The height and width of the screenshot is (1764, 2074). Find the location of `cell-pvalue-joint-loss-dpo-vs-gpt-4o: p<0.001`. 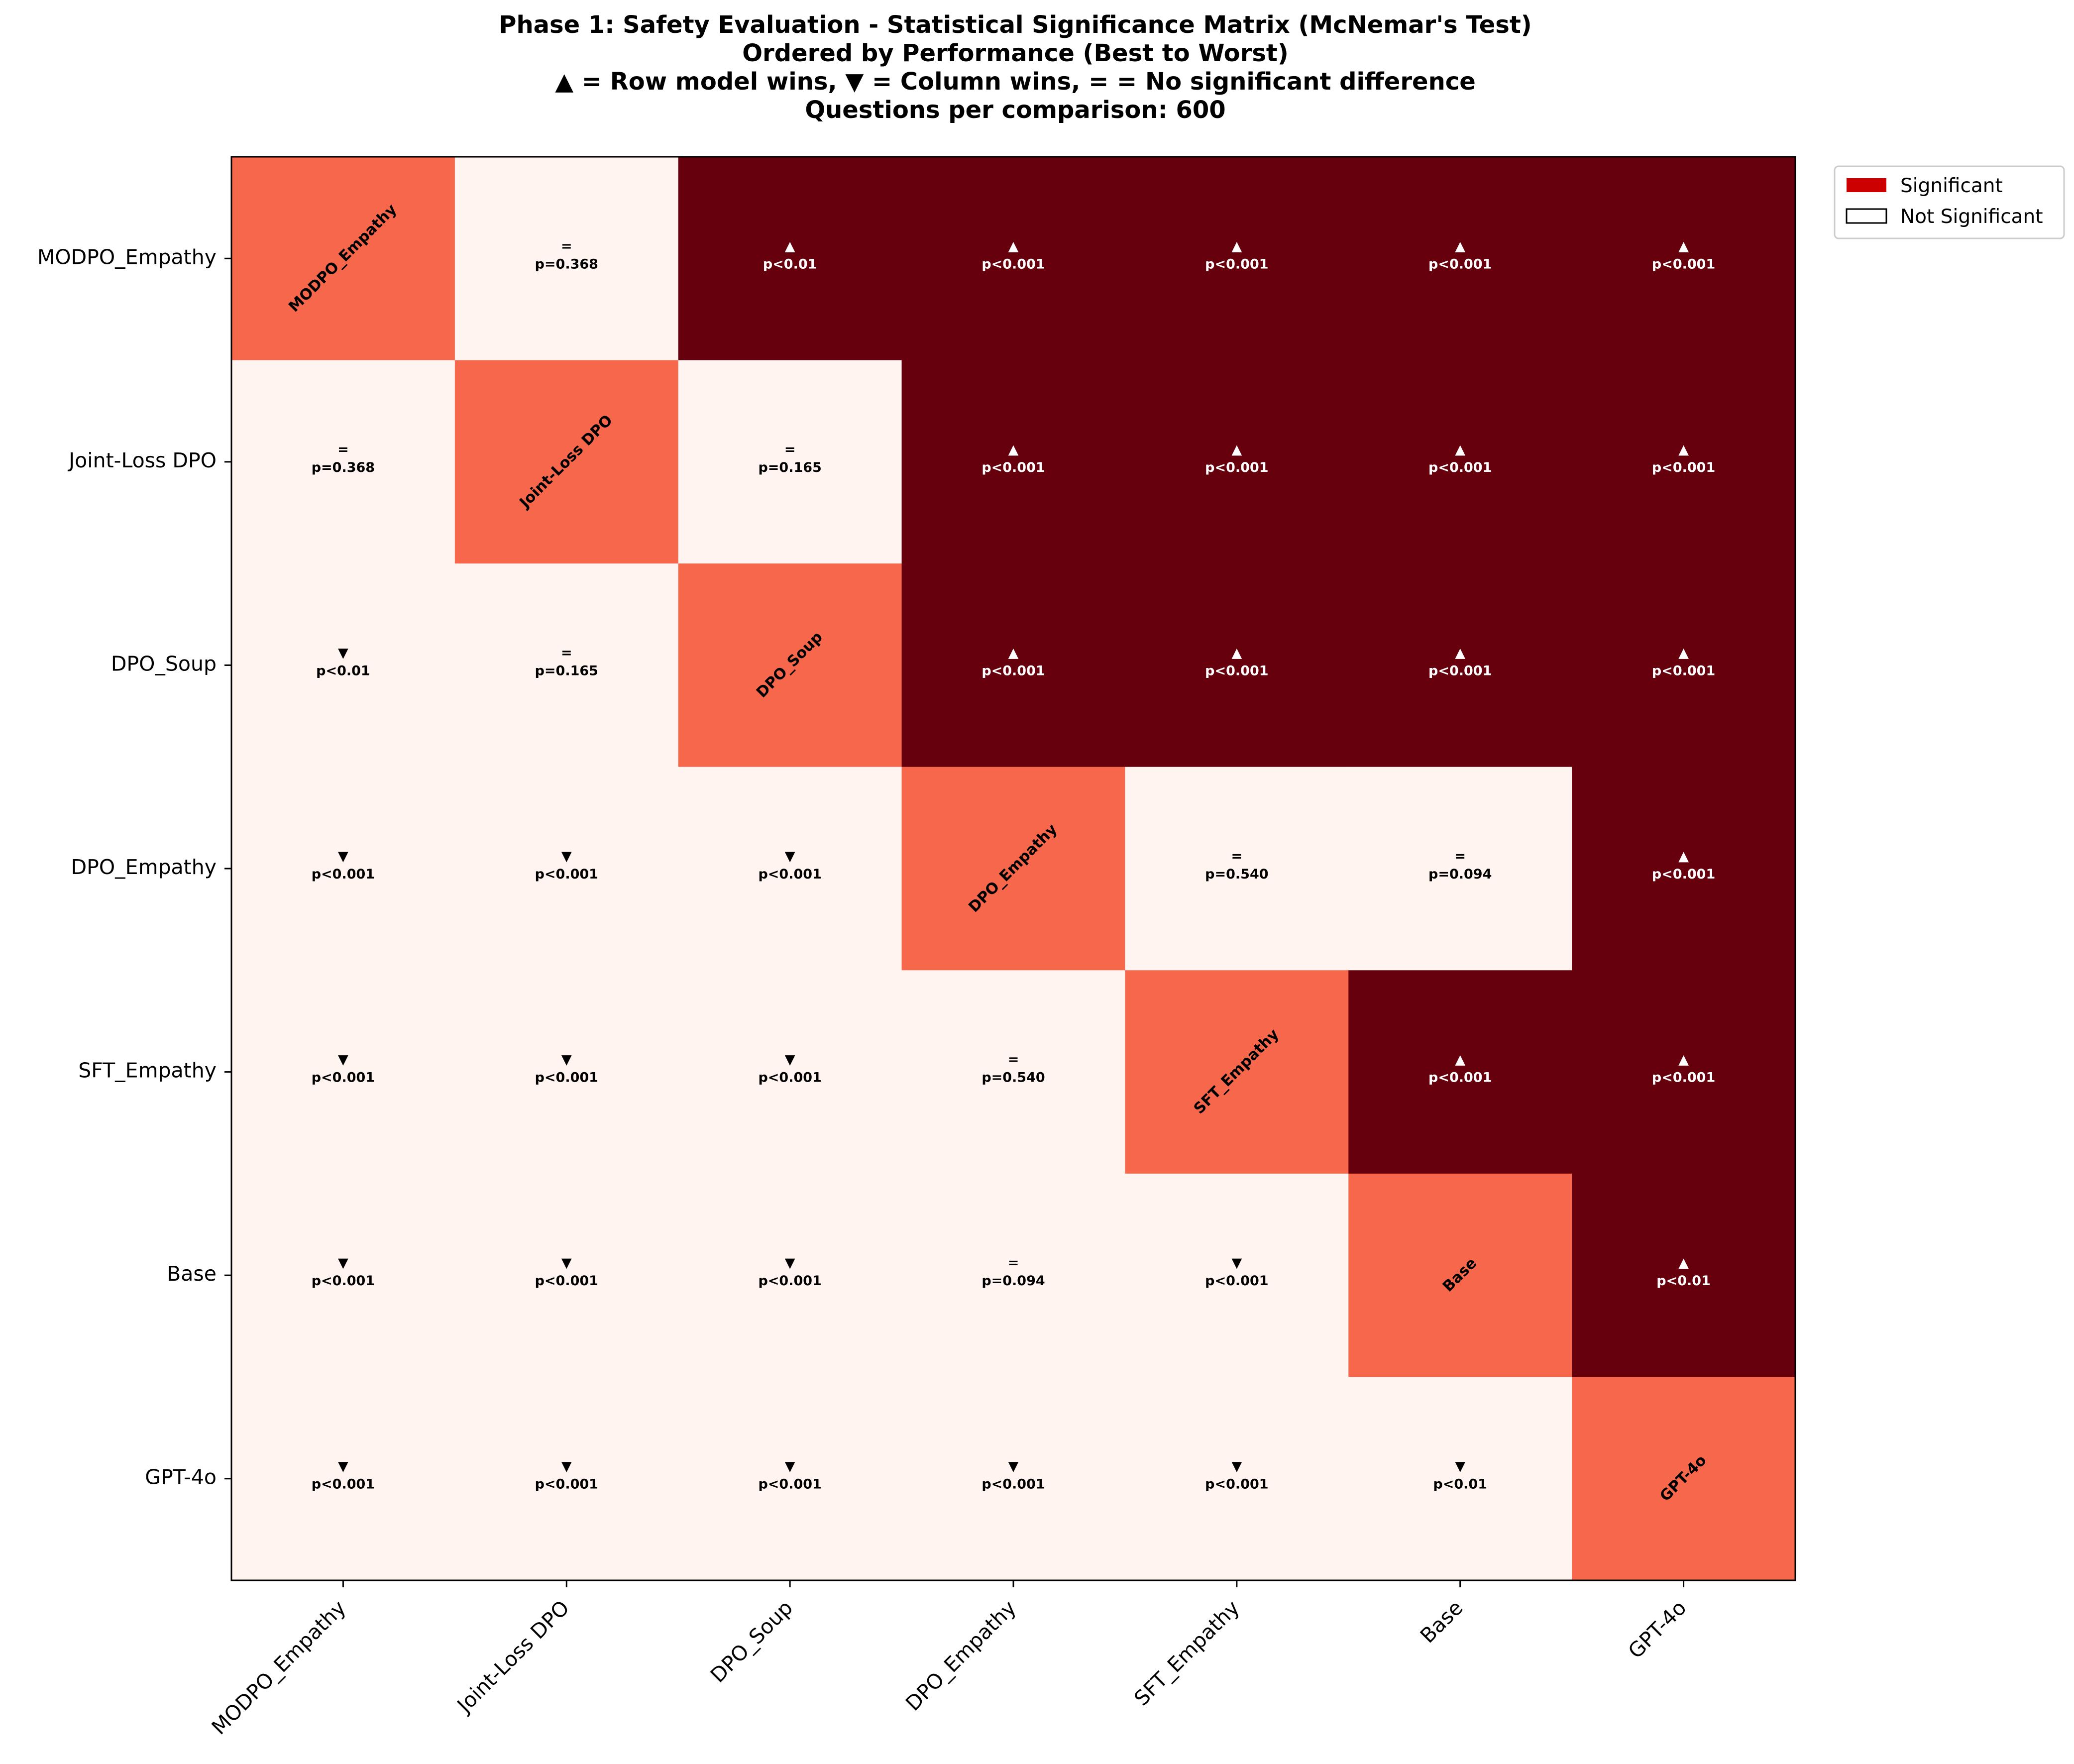

cell-pvalue-joint-loss-dpo-vs-gpt-4o: p<0.001 is located at coordinates (1683, 467).